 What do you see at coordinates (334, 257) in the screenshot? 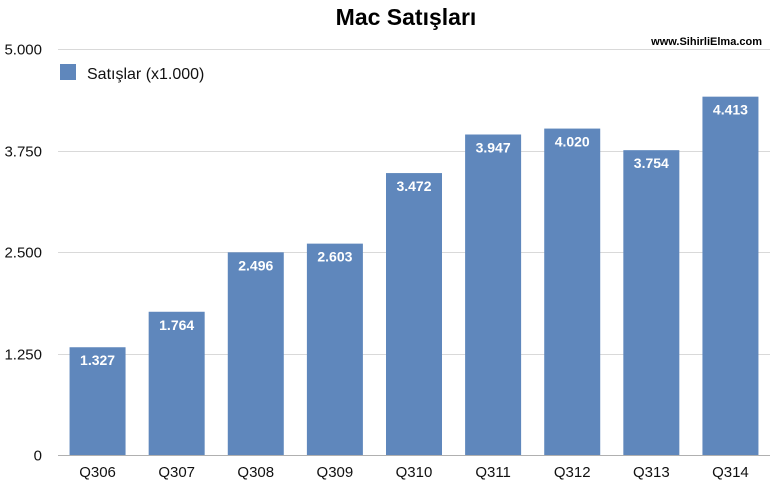
I see `data-label: 2.603` at bounding box center [334, 257].